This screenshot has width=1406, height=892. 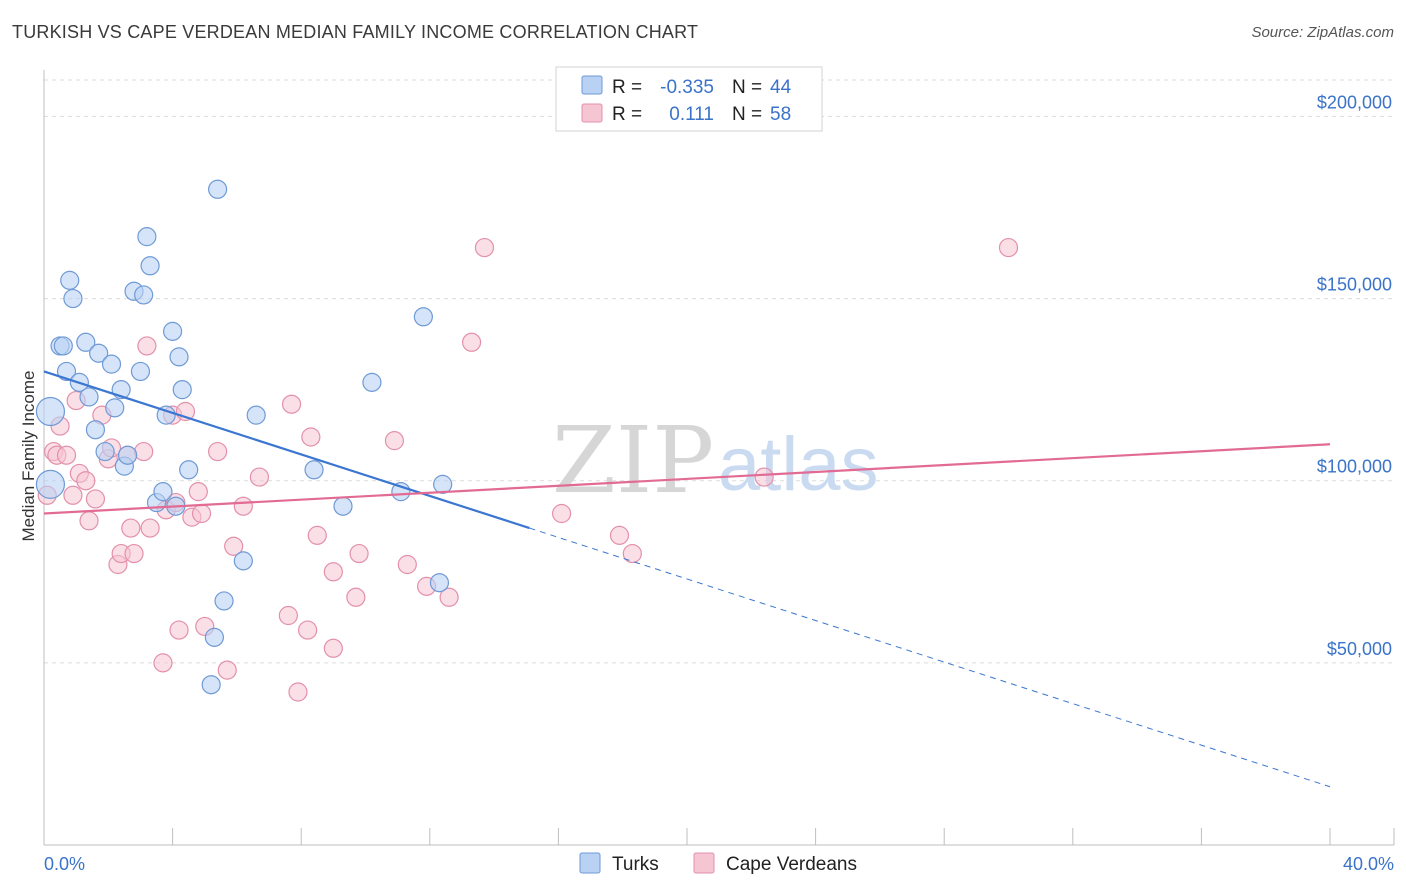 I want to click on legend-swatch-cape, so click(x=592, y=113).